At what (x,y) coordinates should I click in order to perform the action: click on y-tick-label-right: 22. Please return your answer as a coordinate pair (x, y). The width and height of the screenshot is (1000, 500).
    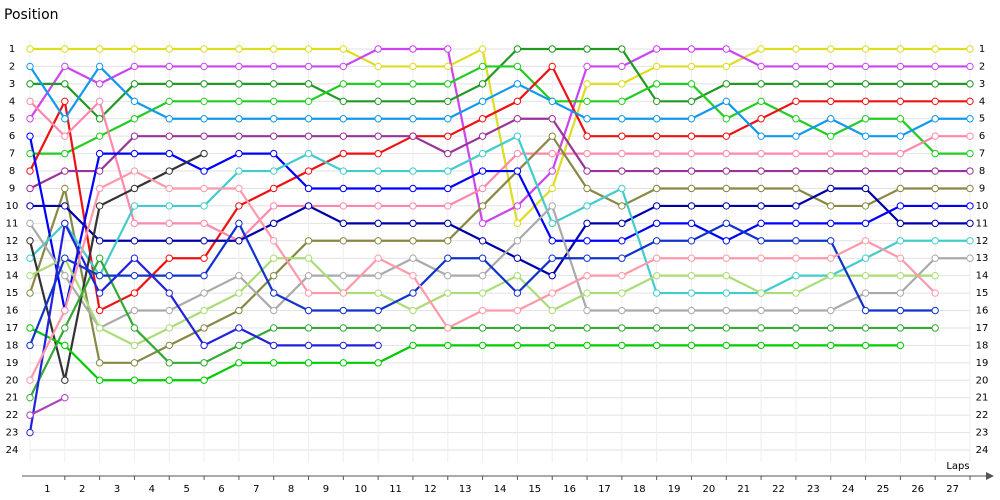
    Looking at the image, I should click on (982, 415).